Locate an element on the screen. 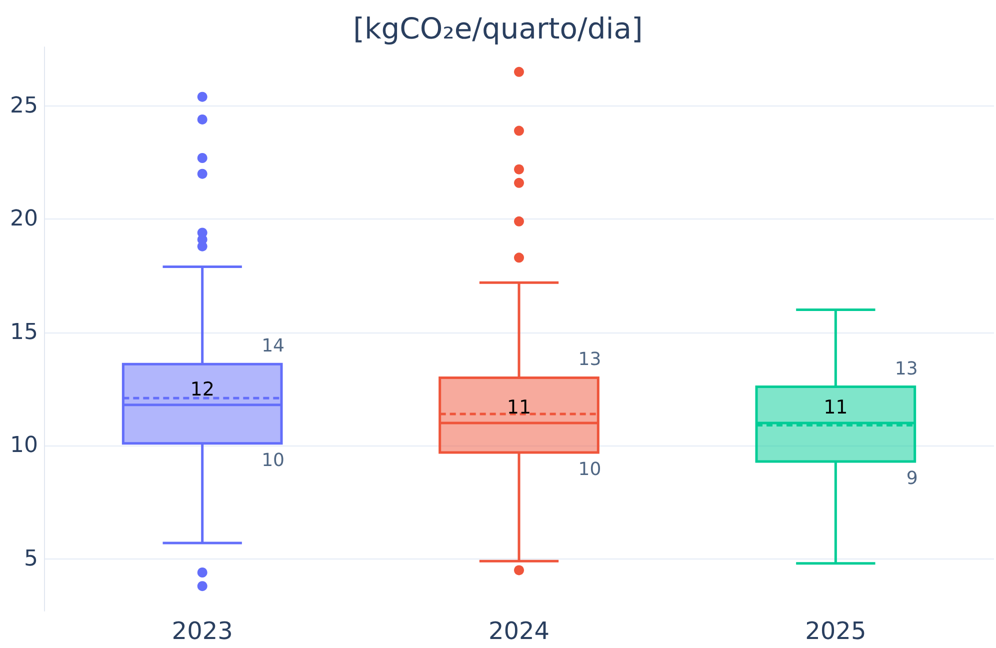  y-tick-label: 25 is located at coordinates (24, 105).